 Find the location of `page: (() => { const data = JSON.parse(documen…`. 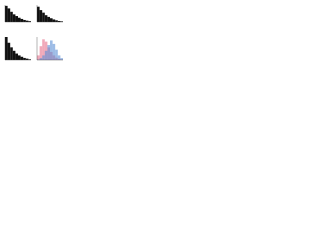

page: (() => { const data = JSON.parse(documen… is located at coordinates (34, 34).